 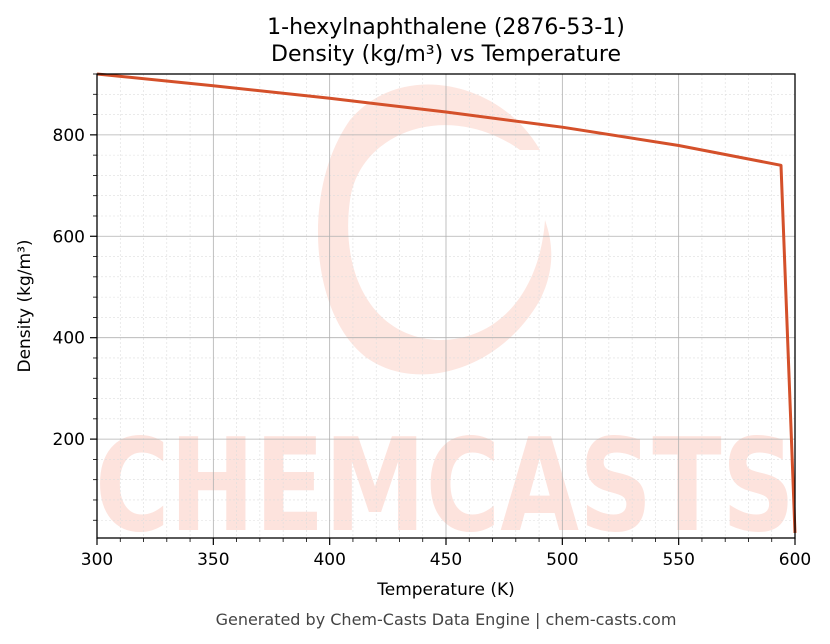 What do you see at coordinates (446, 560) in the screenshot?
I see `x-tick-label: 450` at bounding box center [446, 560].